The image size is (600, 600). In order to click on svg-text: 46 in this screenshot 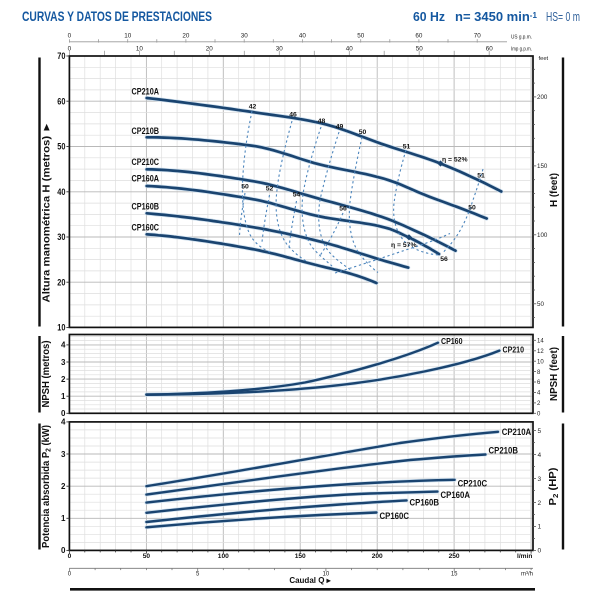, I will do `click(293, 115)`.